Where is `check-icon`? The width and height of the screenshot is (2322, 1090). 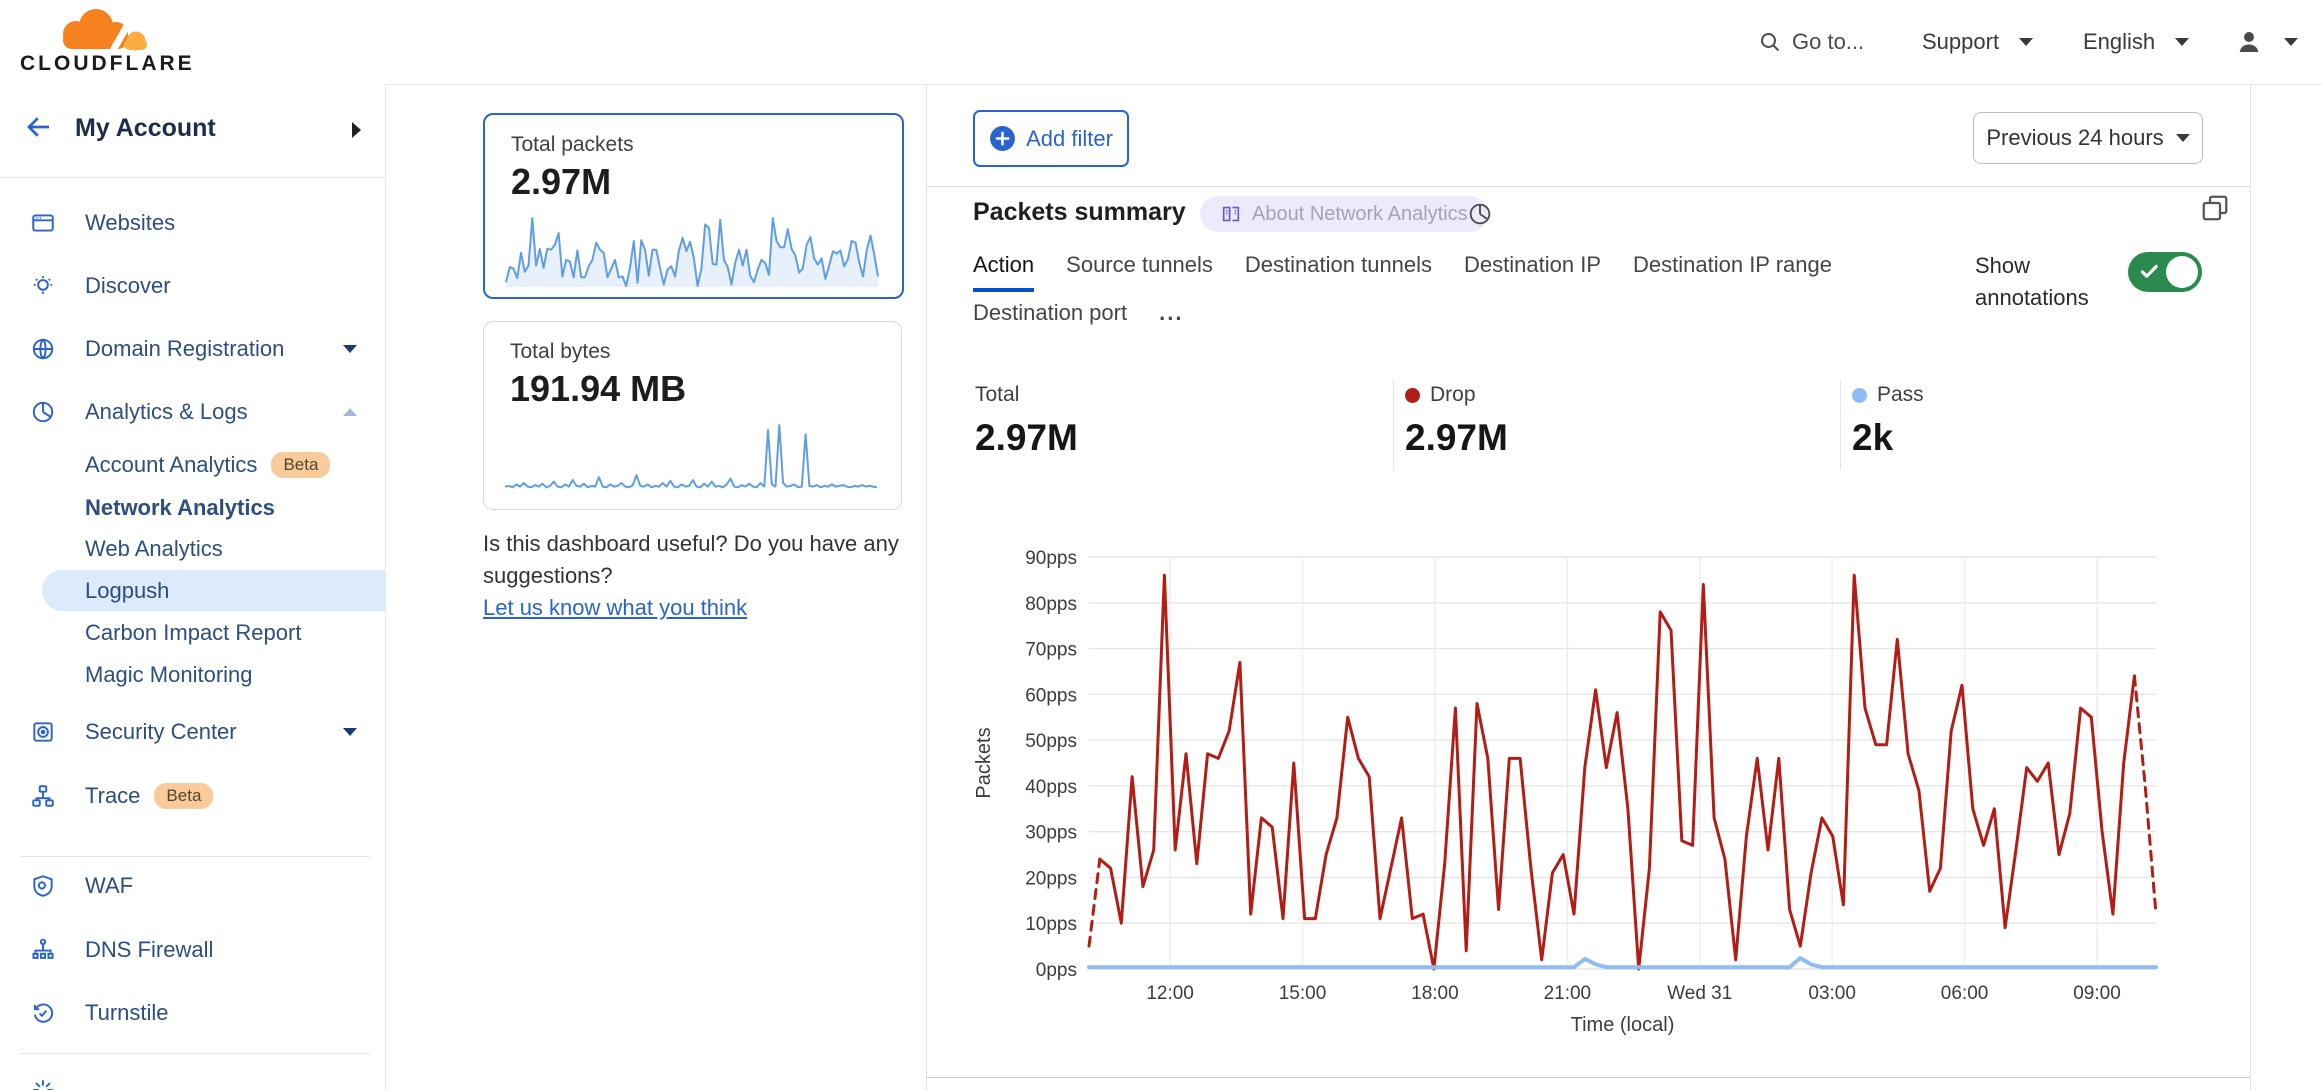 check-icon is located at coordinates (2149, 271).